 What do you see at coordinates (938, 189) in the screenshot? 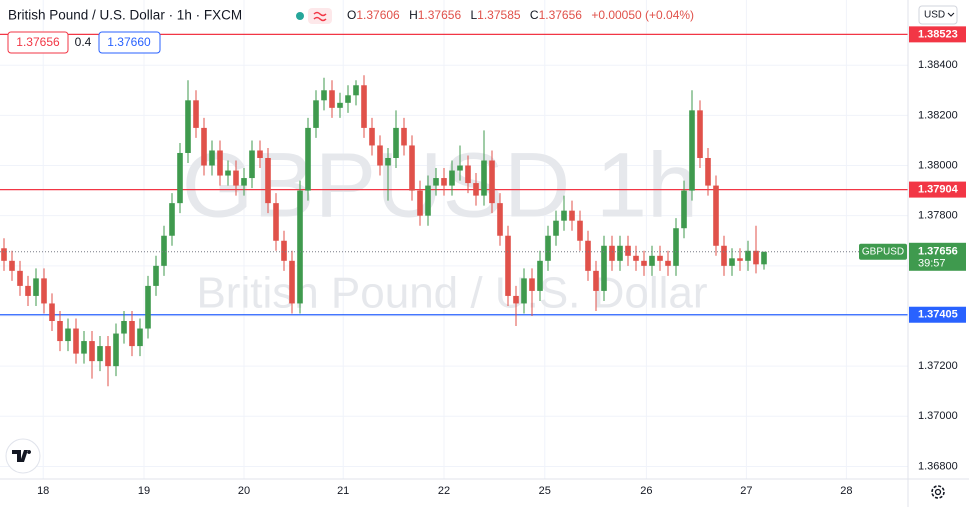
I see `level-label: 1.37904` at bounding box center [938, 189].